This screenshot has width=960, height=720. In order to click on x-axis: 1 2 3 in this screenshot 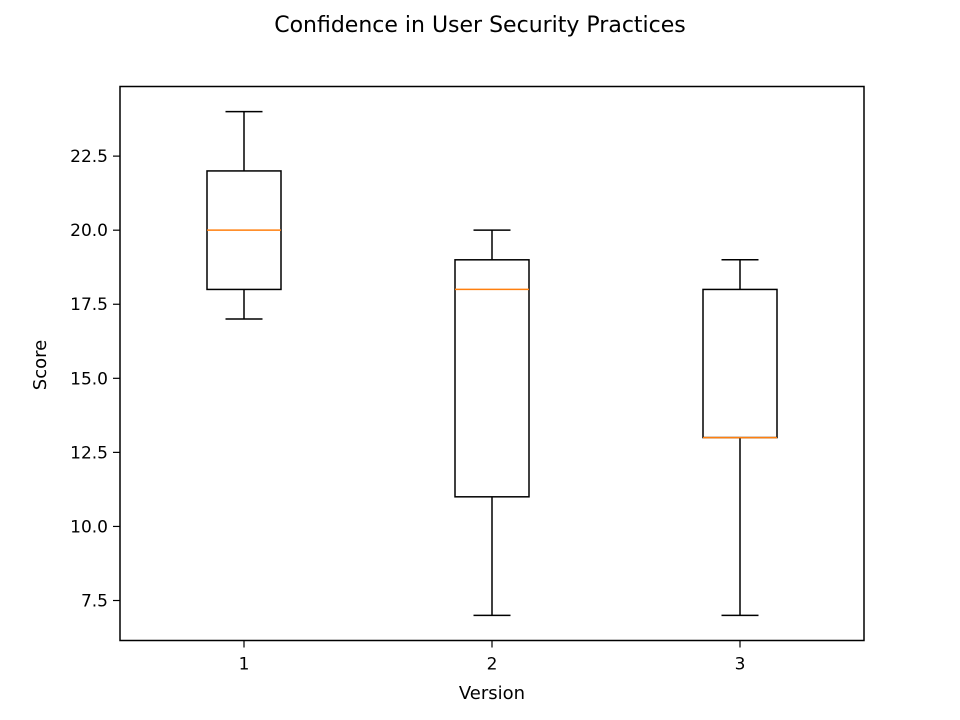, I will do `click(492, 657)`.